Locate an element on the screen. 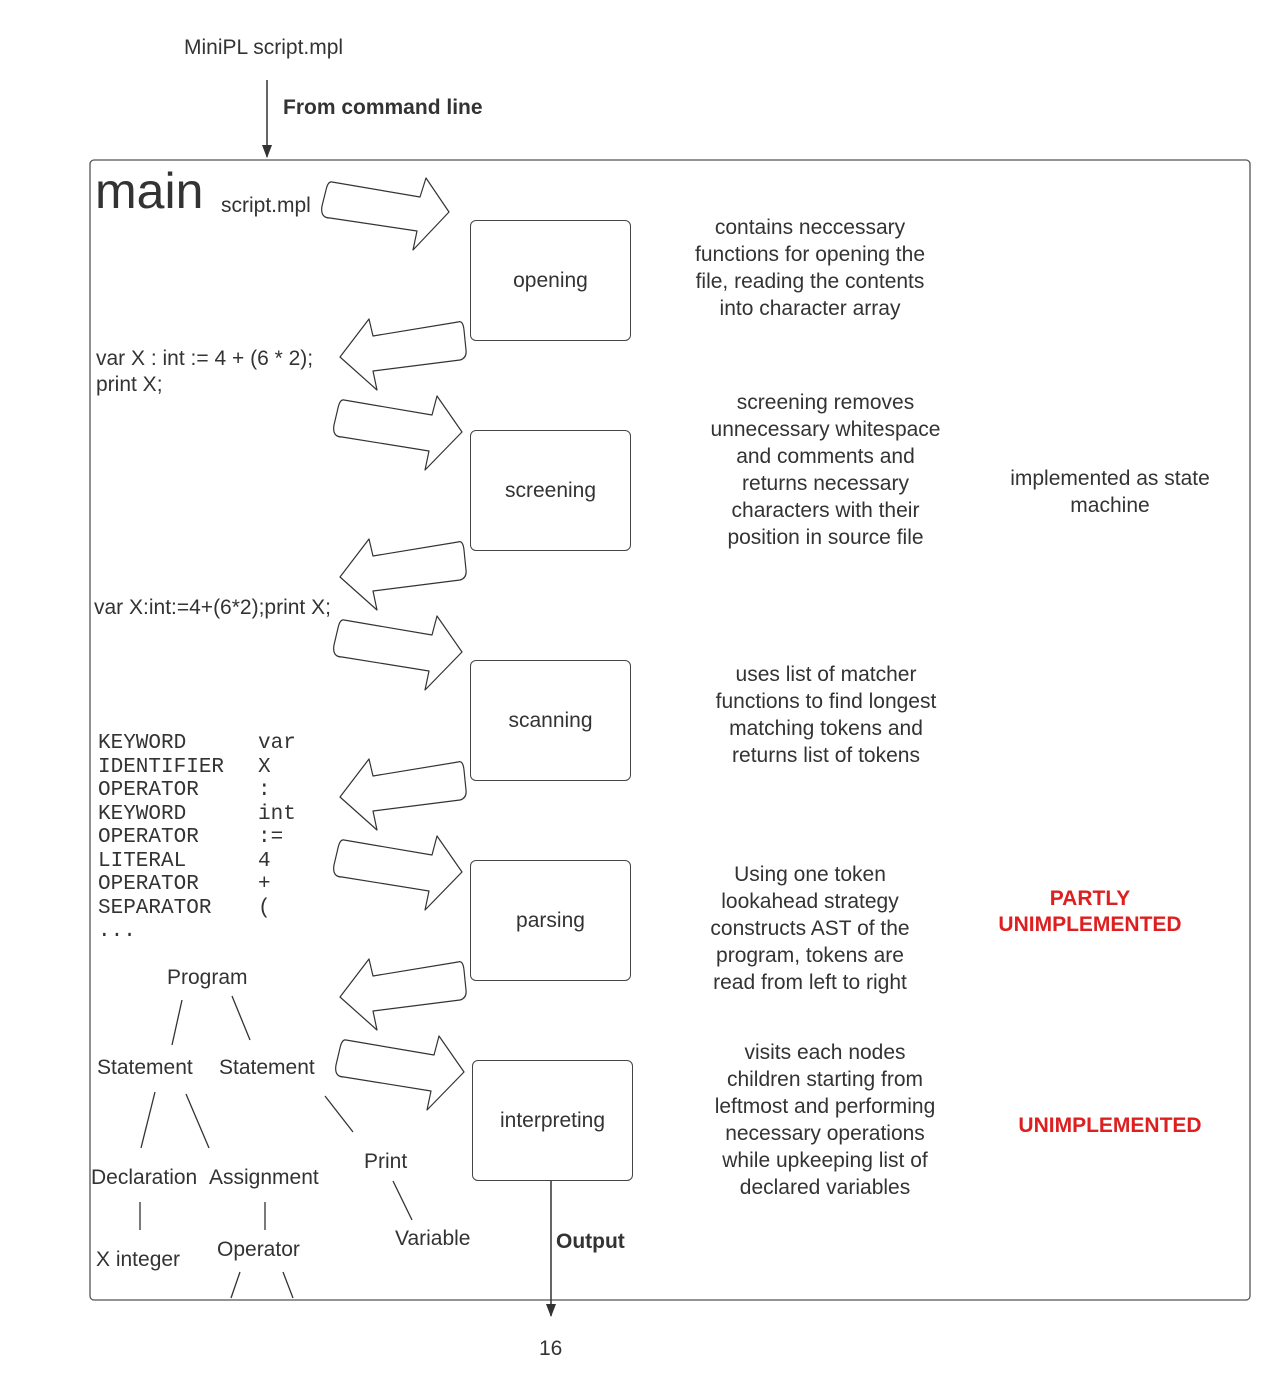 The height and width of the screenshot is (1400, 1269). ast-node-print: Print is located at coordinates (386, 1161).